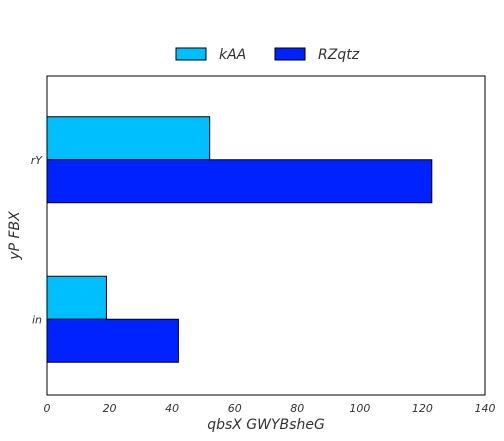 Image resolution: width=504 pixels, height=441 pixels. Describe the element at coordinates (172, 408) in the screenshot. I see `x-tick-label: 40` at that location.